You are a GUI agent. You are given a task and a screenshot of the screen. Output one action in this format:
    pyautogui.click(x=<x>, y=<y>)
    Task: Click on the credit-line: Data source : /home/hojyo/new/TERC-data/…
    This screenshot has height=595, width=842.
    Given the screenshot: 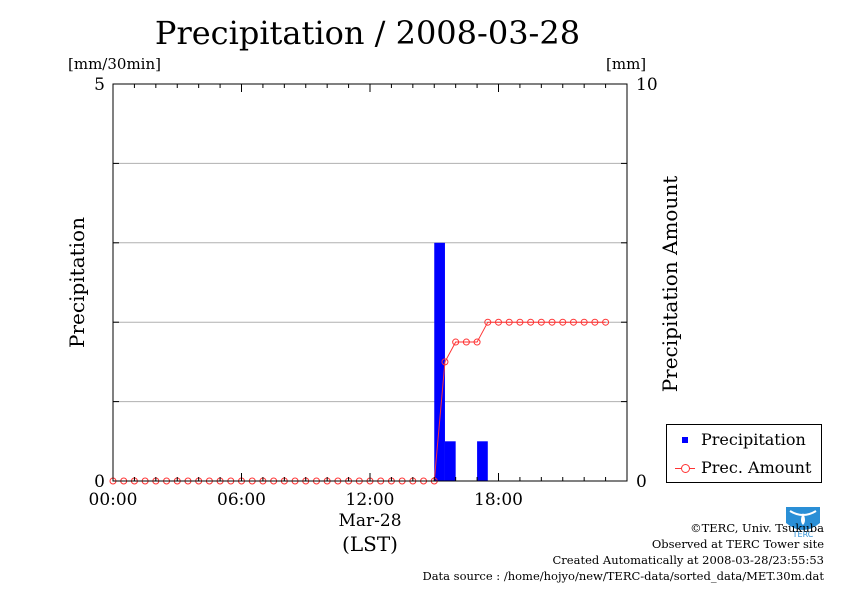 What is the action you would take?
    pyautogui.click(x=623, y=576)
    